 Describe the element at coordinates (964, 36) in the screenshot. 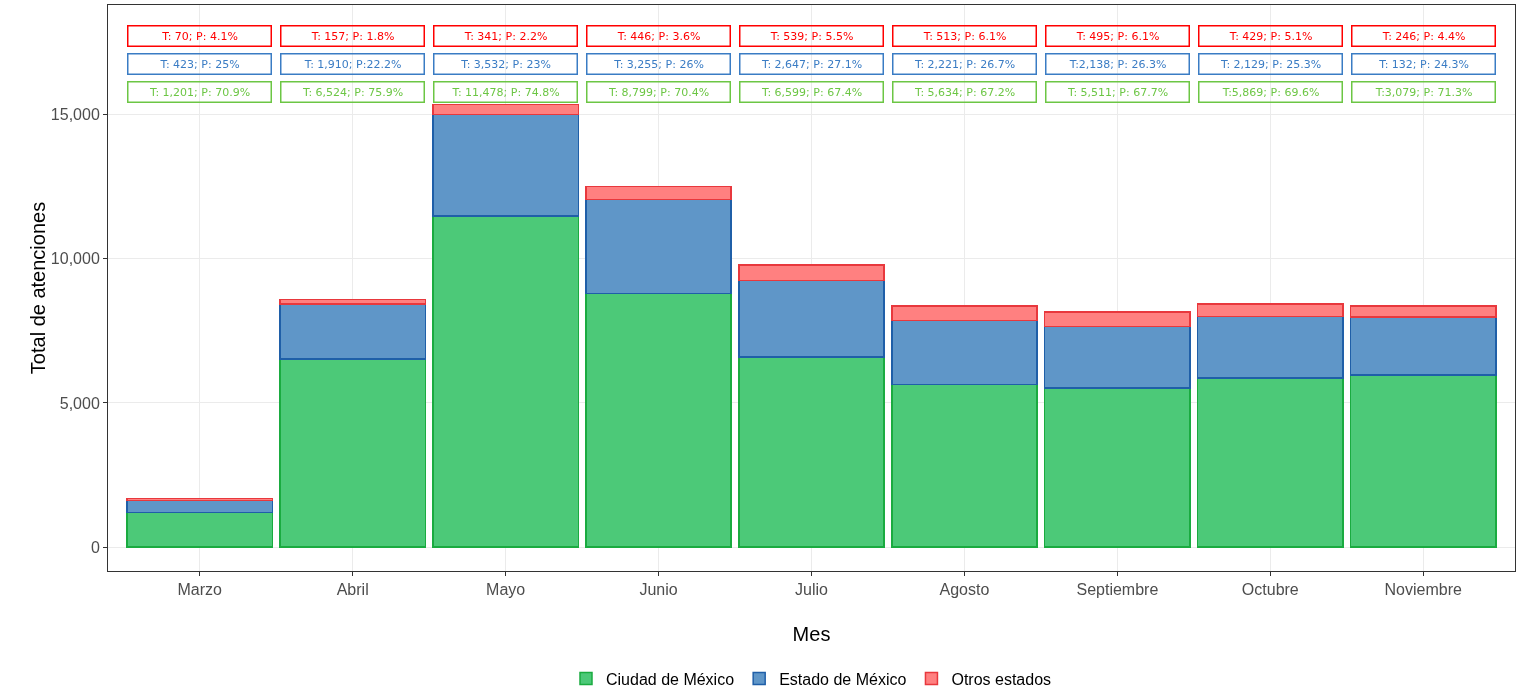

I see `annotation: T: 513; P: 6.1%` at that location.